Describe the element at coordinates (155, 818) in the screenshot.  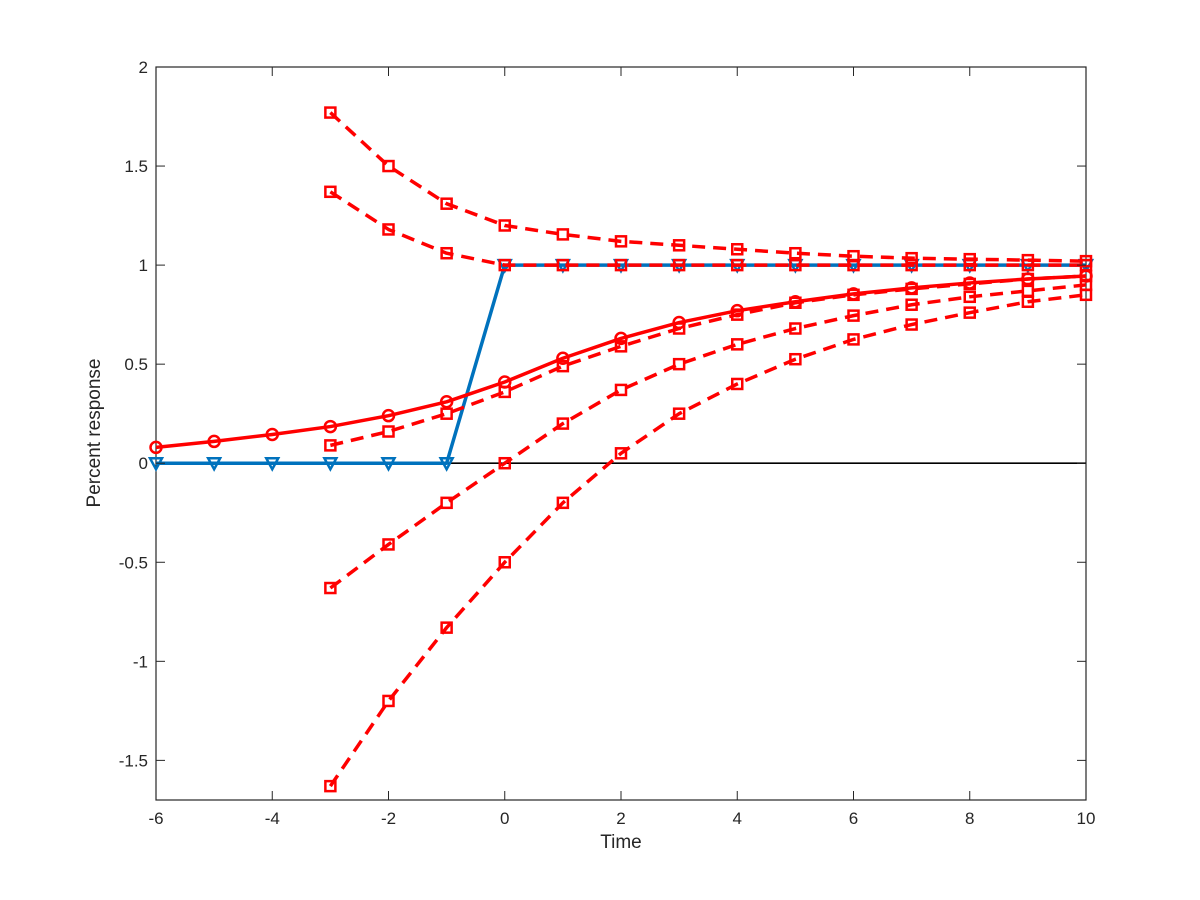
I see `x-tick-label: -6` at that location.